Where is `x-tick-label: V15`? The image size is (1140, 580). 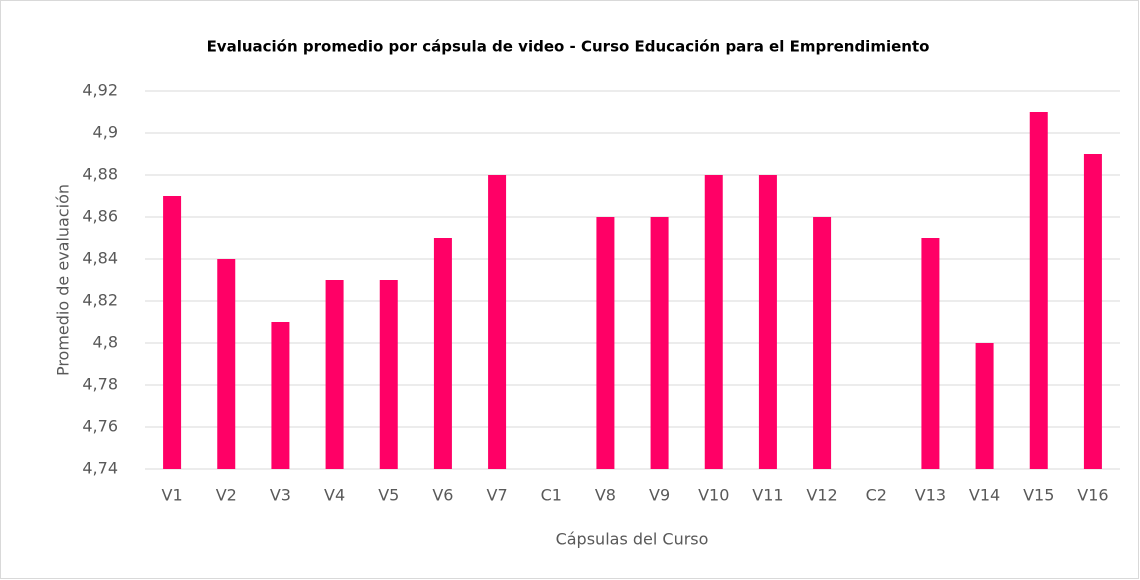
x-tick-label: V15 is located at coordinates (1038, 495).